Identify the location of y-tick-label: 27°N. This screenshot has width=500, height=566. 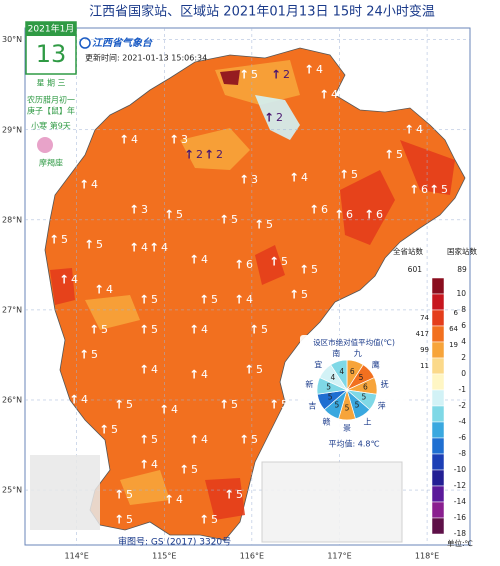
(12, 309).